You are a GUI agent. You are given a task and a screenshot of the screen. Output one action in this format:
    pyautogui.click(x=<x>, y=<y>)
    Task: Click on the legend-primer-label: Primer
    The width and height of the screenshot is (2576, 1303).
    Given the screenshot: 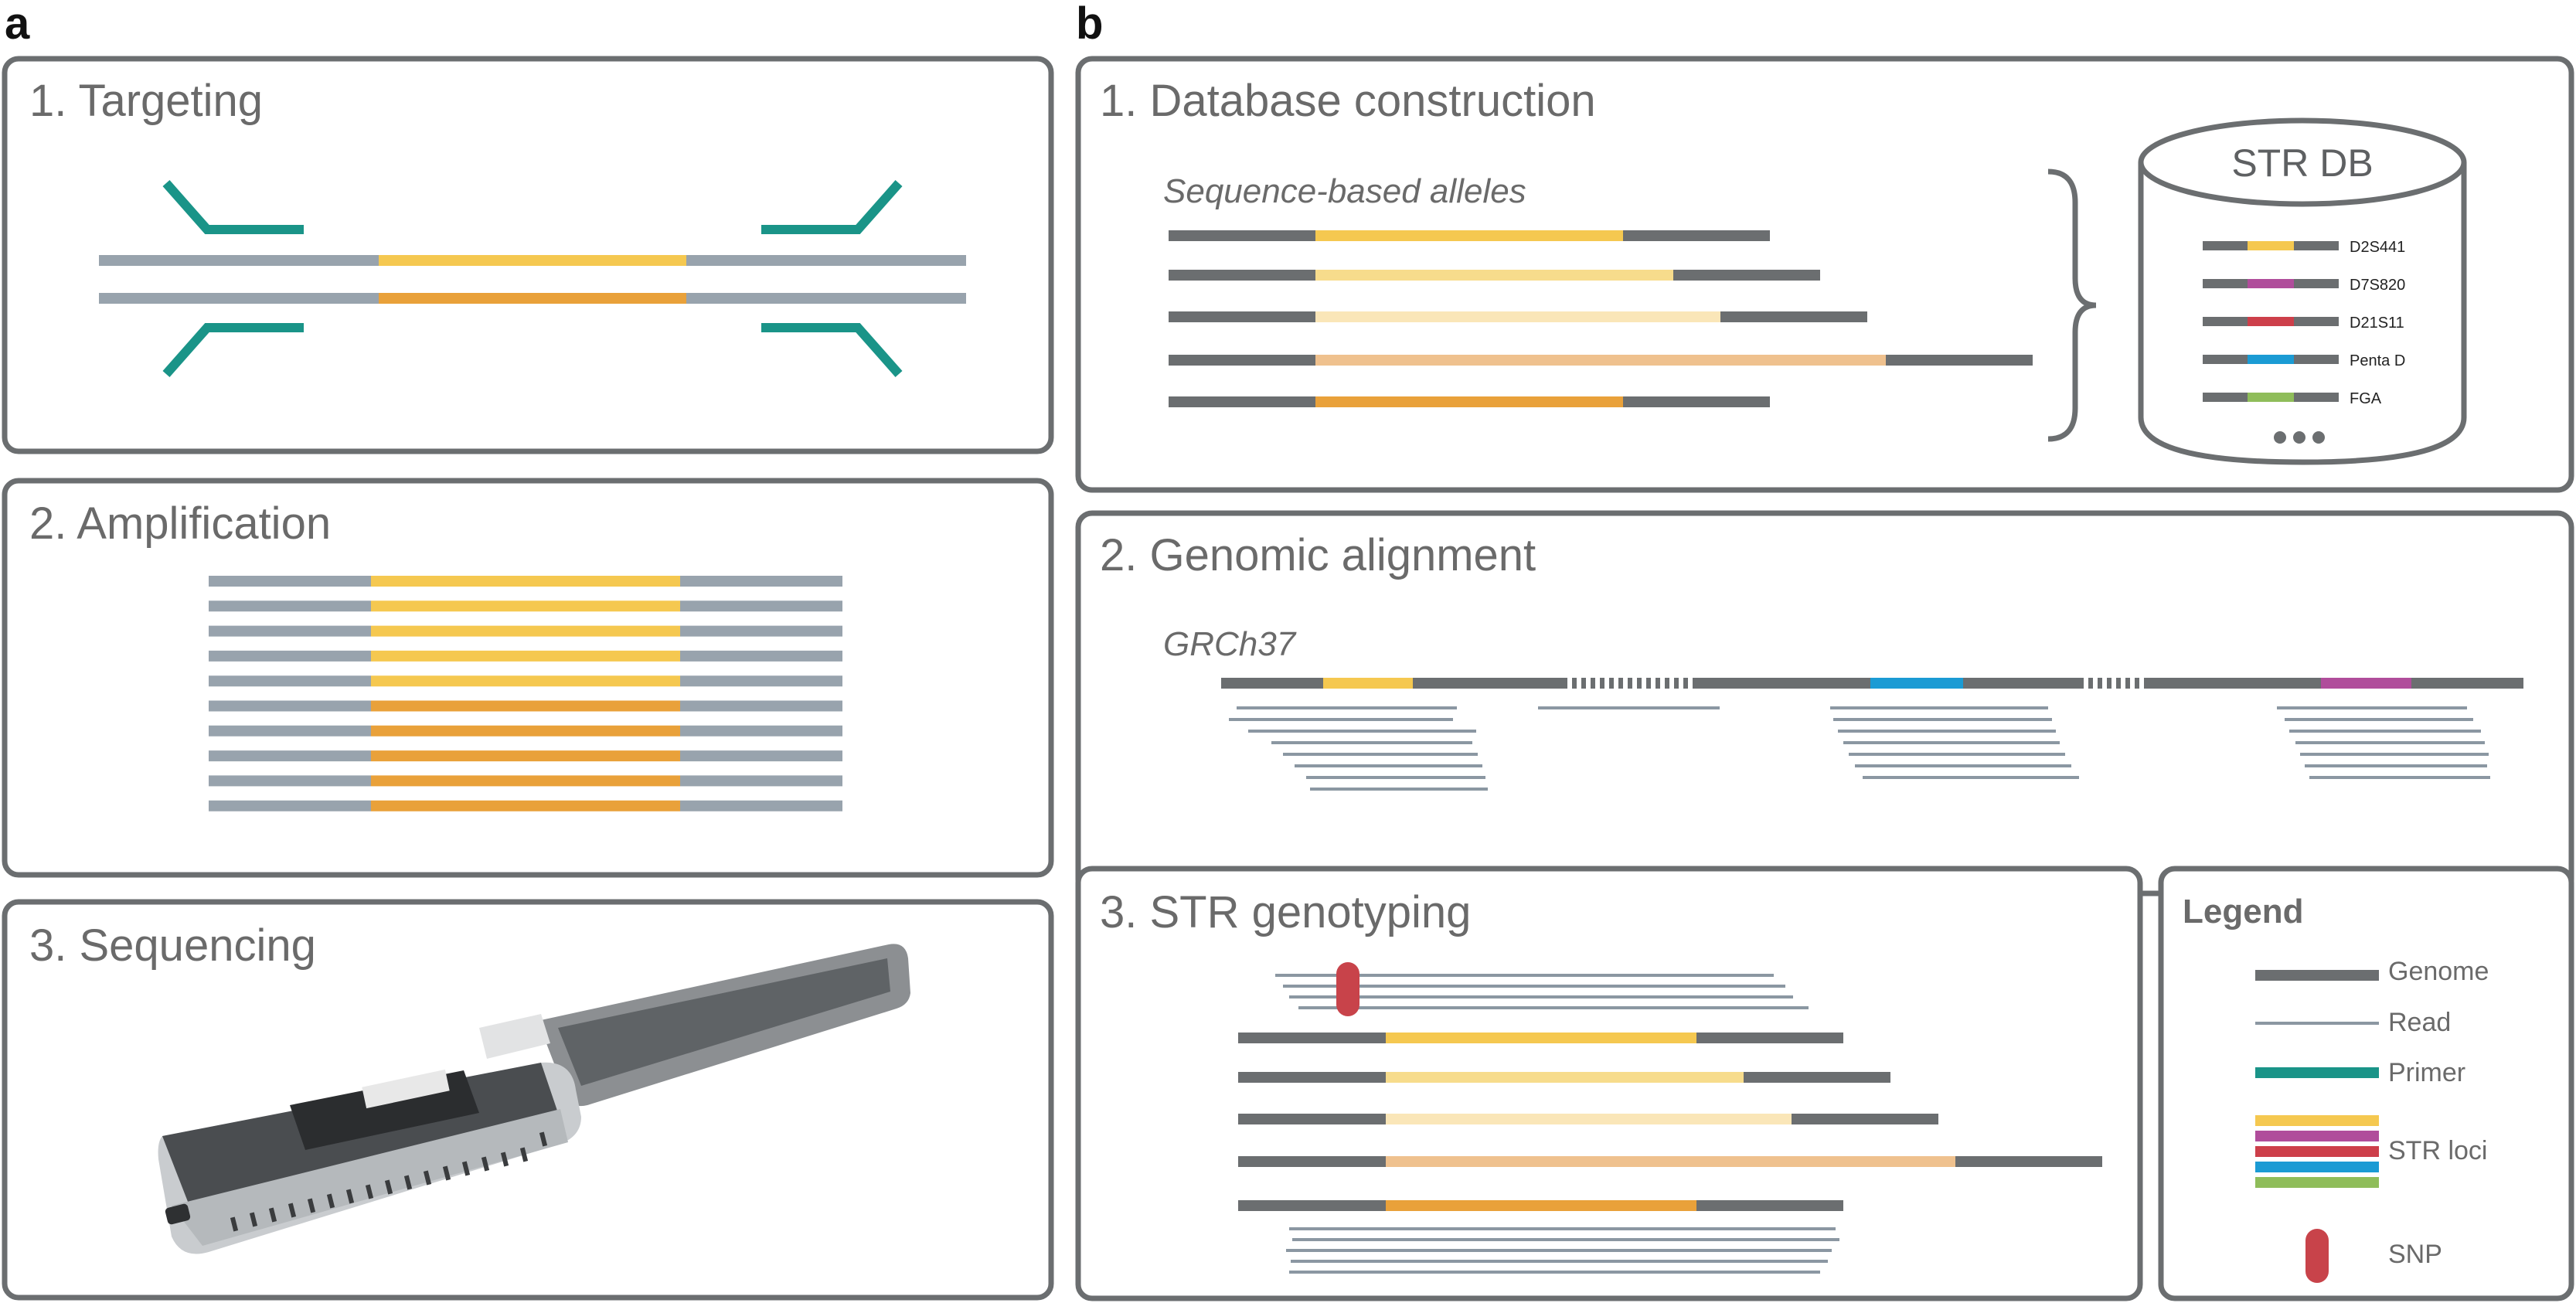 What is the action you would take?
    pyautogui.click(x=2426, y=1072)
    